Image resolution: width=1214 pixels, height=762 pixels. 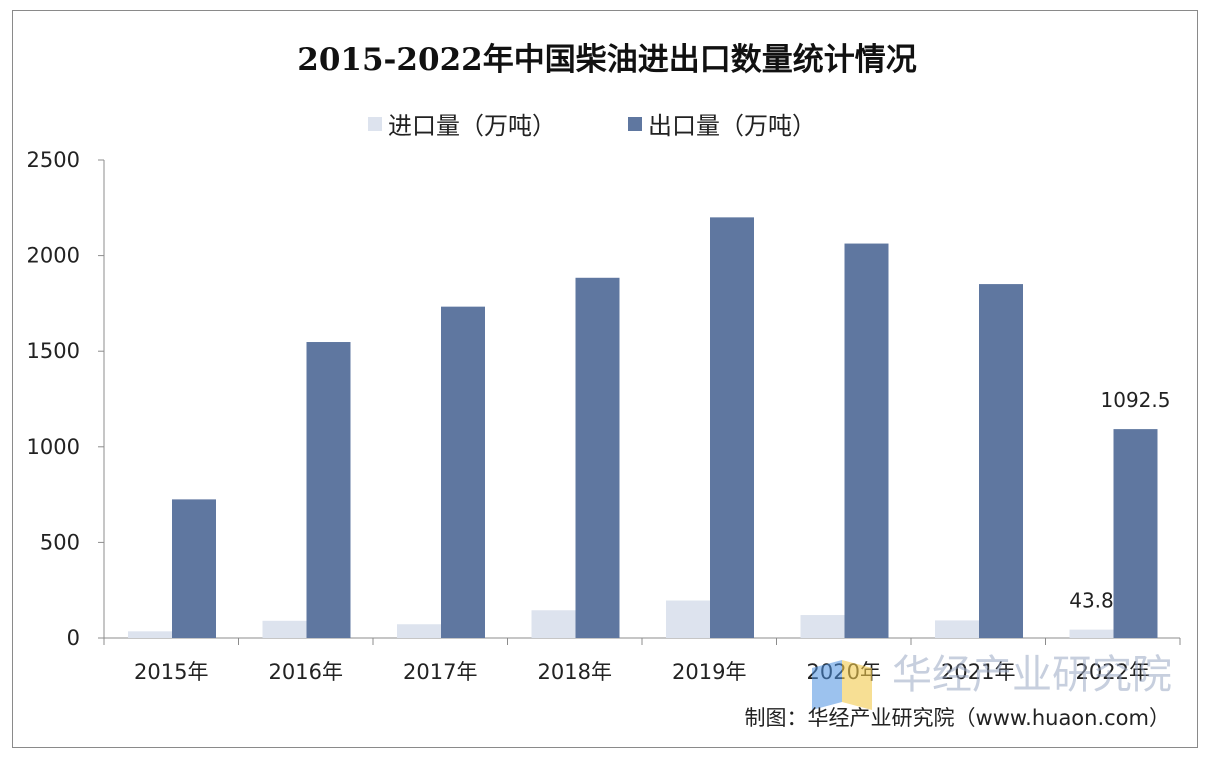 I want to click on x-tick-label: 2018年, so click(x=575, y=672).